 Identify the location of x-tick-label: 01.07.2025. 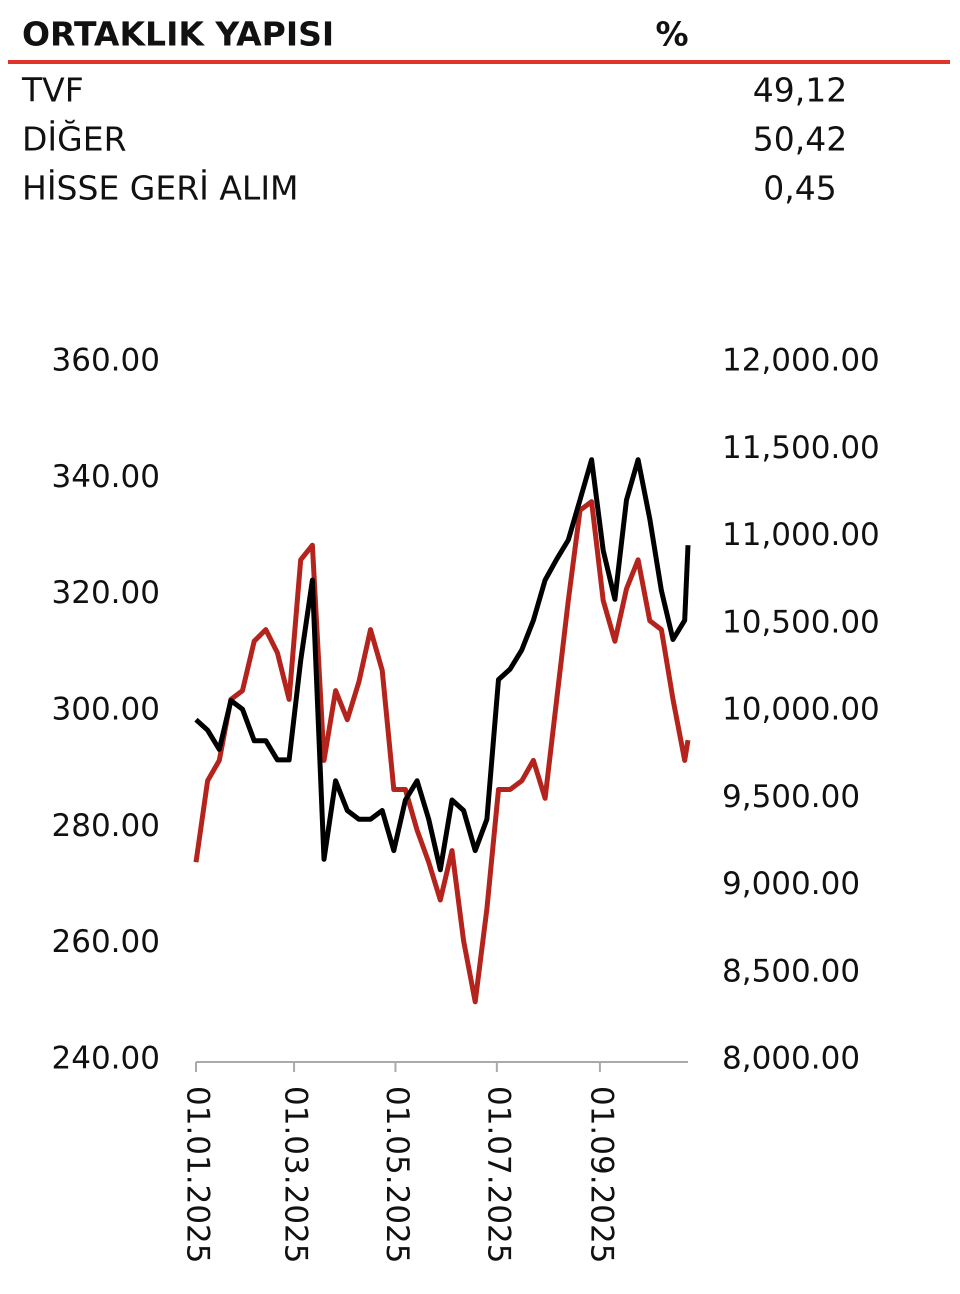
(498, 1175).